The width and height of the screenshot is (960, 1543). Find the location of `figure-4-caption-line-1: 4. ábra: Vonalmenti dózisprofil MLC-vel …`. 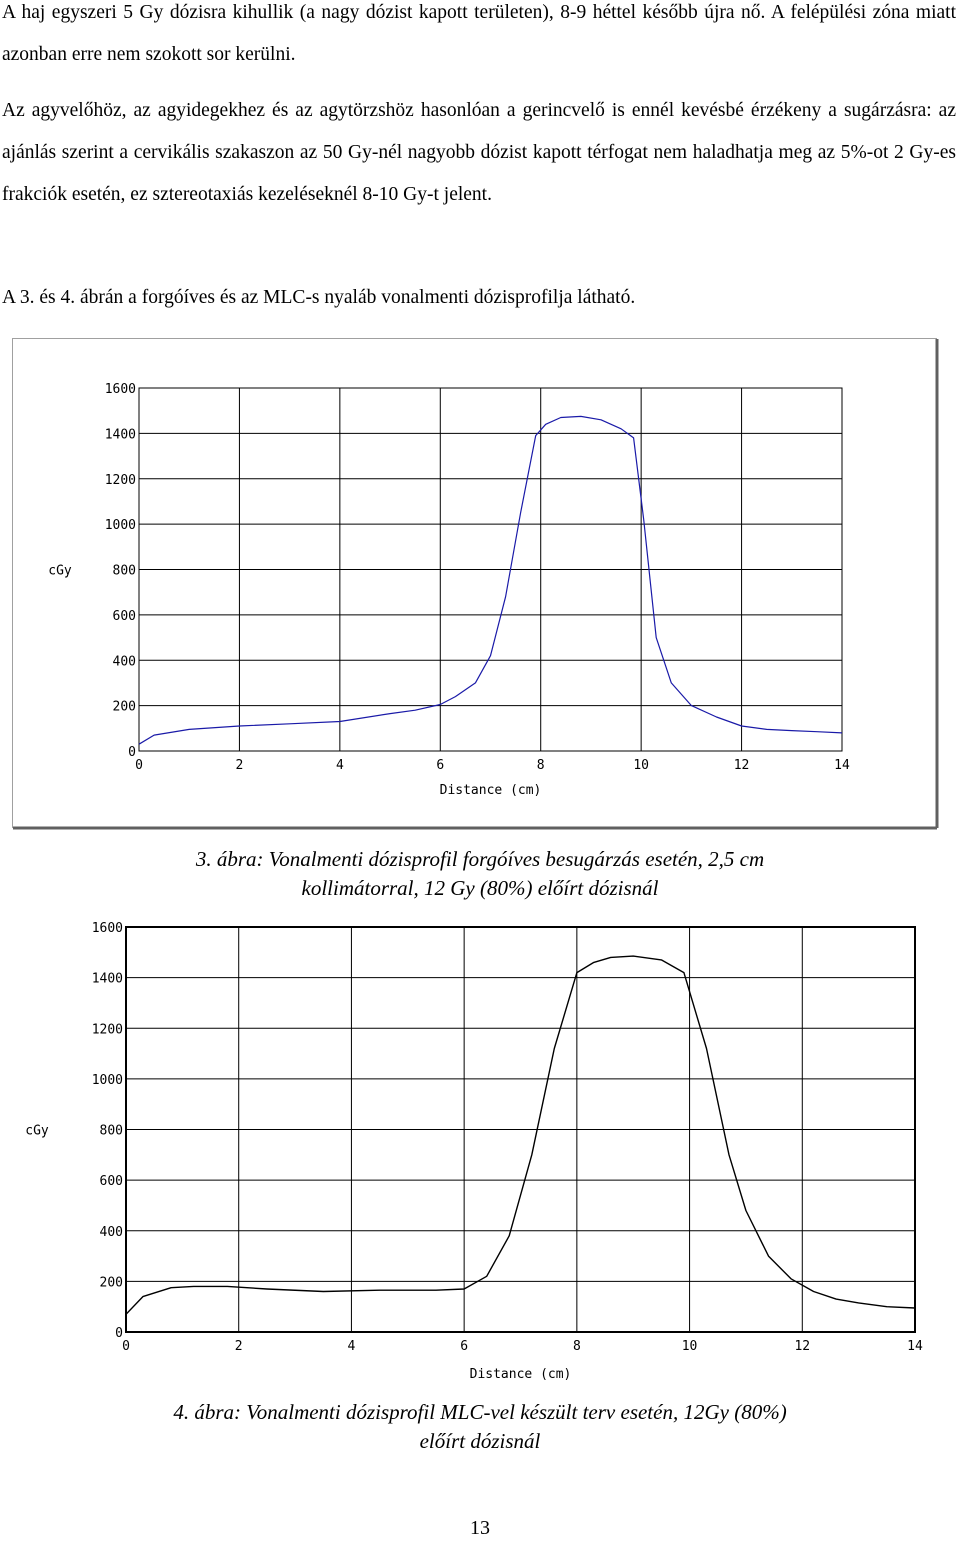

figure-4-caption-line-1: 4. ábra: Vonalmenti dózisprofil MLC-vel … is located at coordinates (480, 1412).